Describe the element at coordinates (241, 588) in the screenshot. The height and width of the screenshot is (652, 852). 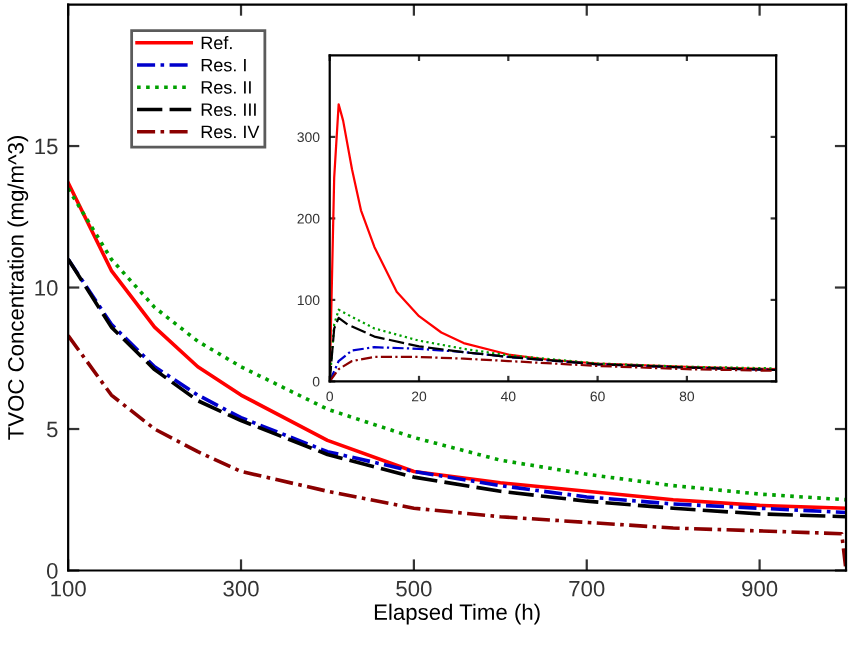
I see `x-tick-label: 300` at that location.